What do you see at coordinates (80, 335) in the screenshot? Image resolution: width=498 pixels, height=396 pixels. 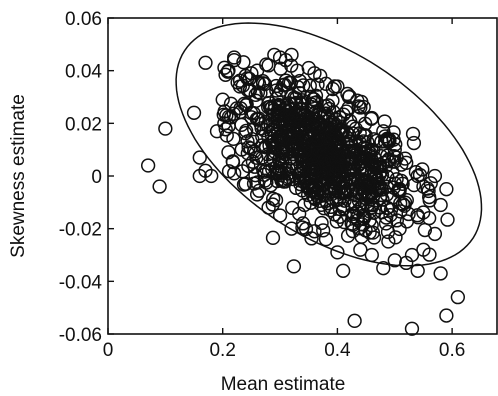 I see `y-tick-label: -0.06` at bounding box center [80, 335].